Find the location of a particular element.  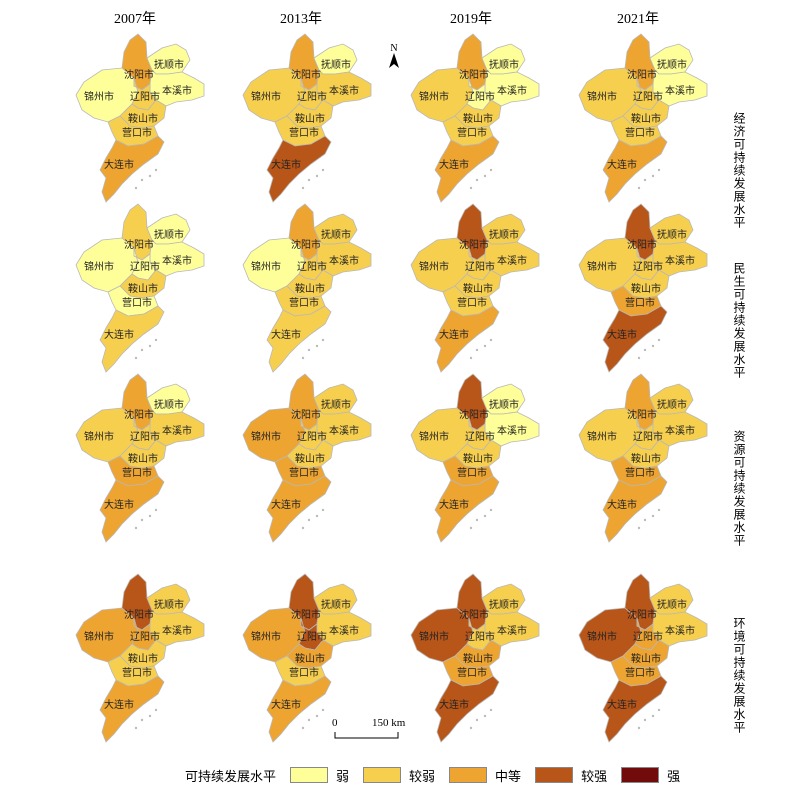

year-header-3: 2019年 is located at coordinates (471, 19).